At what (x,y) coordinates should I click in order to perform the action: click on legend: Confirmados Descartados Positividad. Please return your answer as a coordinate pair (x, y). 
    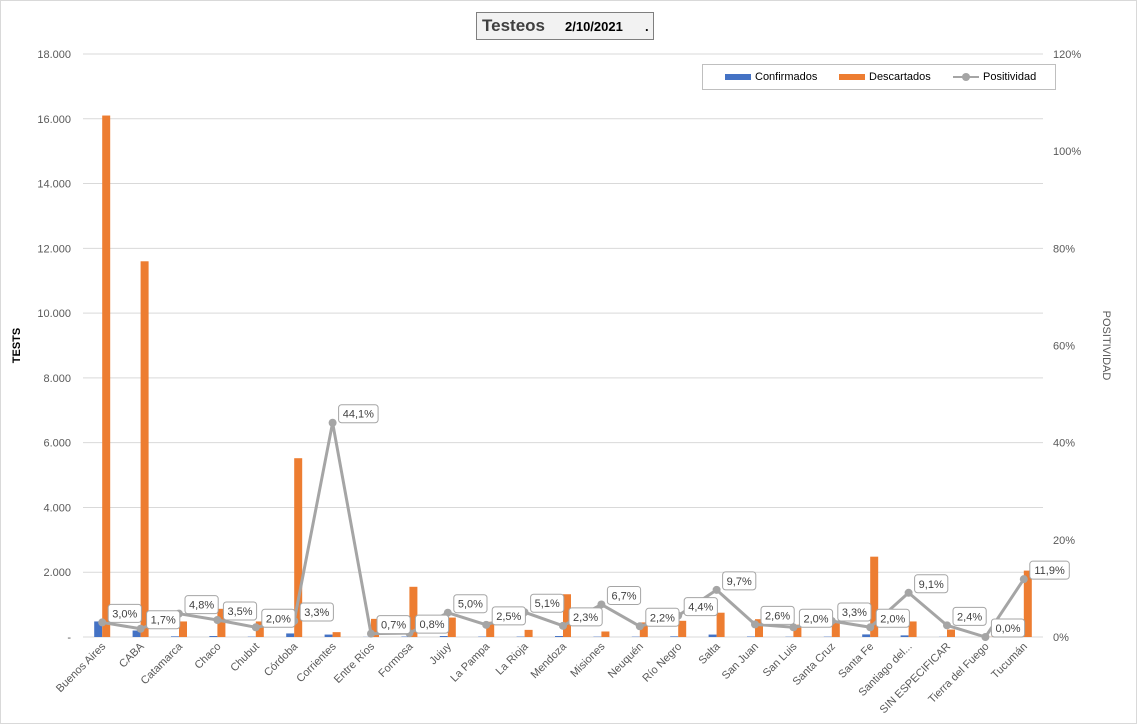
    Looking at the image, I should click on (879, 77).